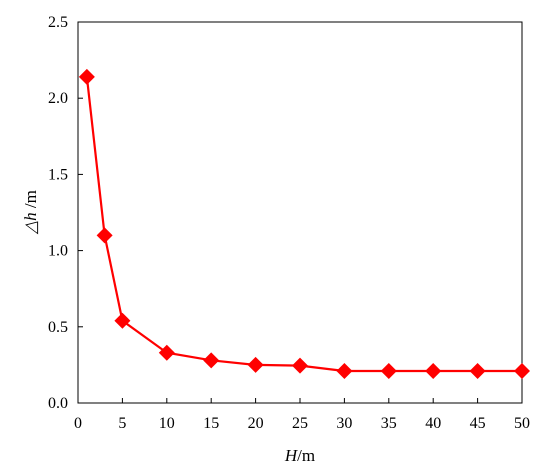  Describe the element at coordinates (58, 22) in the screenshot. I see `y-tick-label: 2.5` at that location.